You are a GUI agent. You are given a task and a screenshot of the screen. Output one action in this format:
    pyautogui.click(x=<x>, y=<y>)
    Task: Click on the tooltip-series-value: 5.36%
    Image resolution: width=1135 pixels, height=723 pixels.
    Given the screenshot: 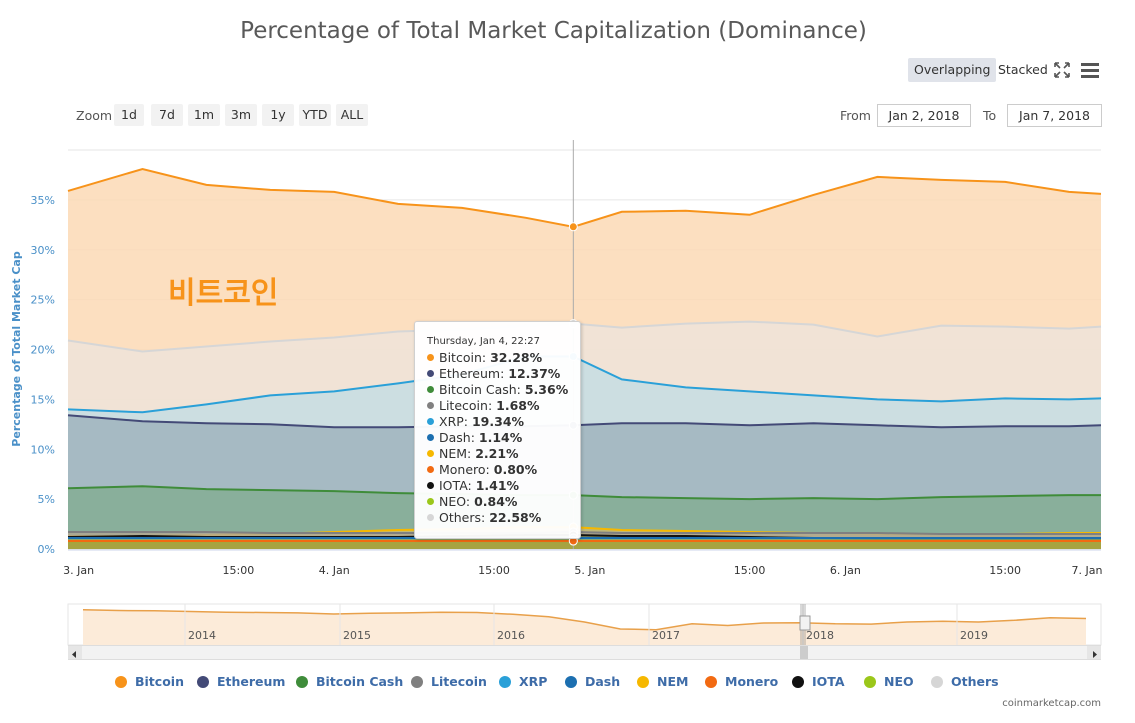 What is the action you would take?
    pyautogui.click(x=546, y=389)
    